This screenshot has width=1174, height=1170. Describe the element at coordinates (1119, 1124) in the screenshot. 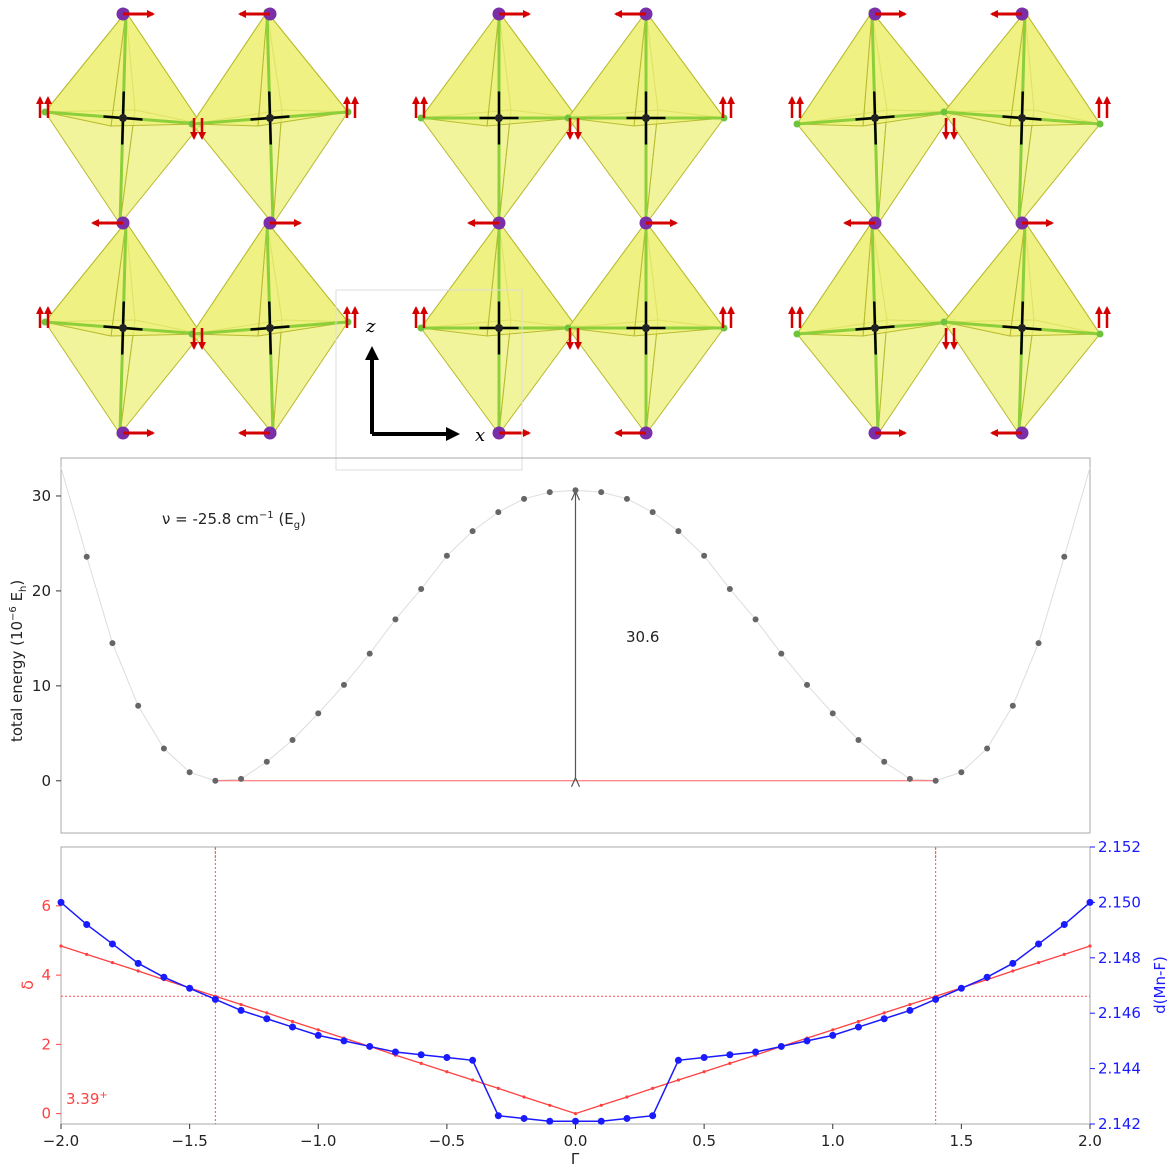

I see `bond-y-tick-label: 2.142` at that location.